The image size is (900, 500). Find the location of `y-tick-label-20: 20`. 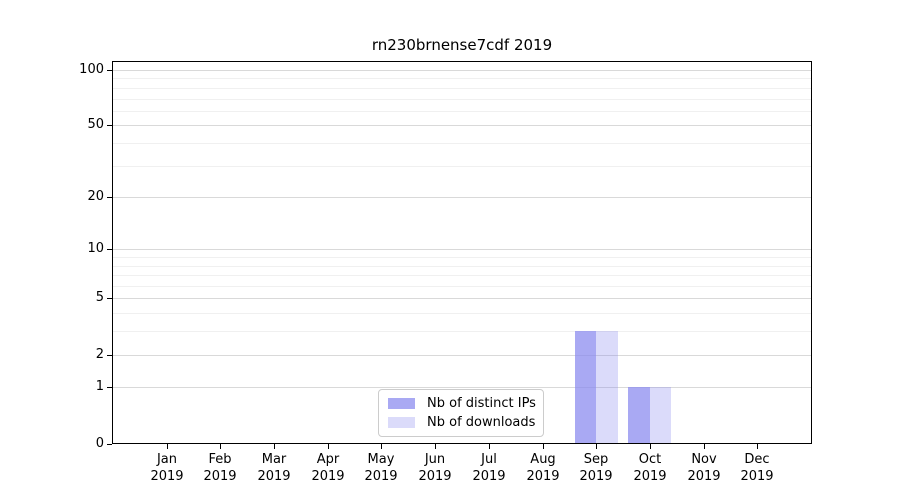

y-tick-label-20: 20 is located at coordinates (95, 196).